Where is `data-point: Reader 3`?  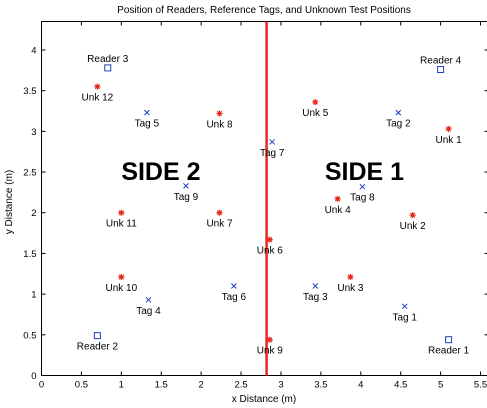
data-point: Reader 3 is located at coordinates (108, 63).